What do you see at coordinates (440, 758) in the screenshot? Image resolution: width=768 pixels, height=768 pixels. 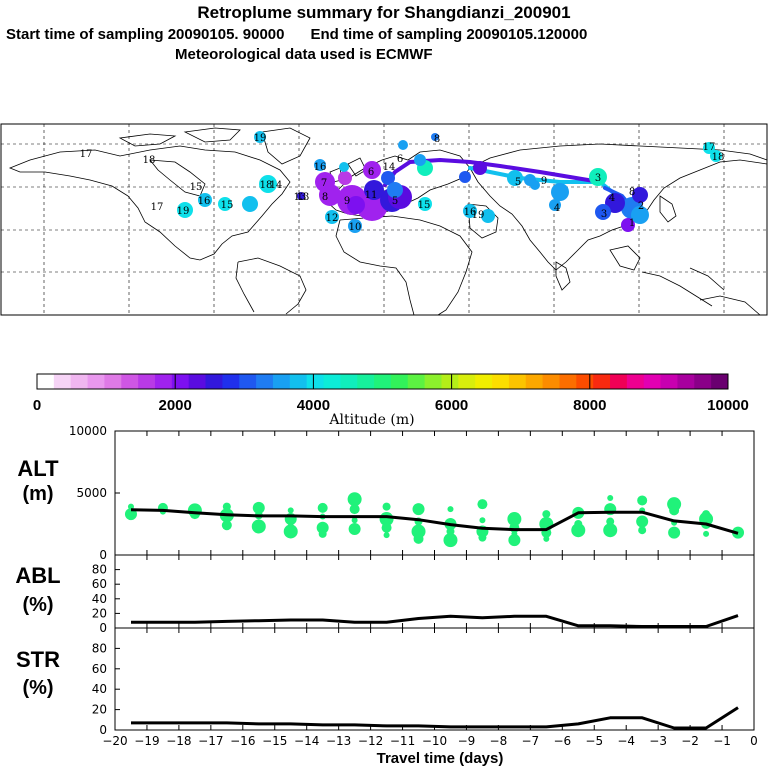 I see `x-axis-label: Travel time (days)` at bounding box center [440, 758].